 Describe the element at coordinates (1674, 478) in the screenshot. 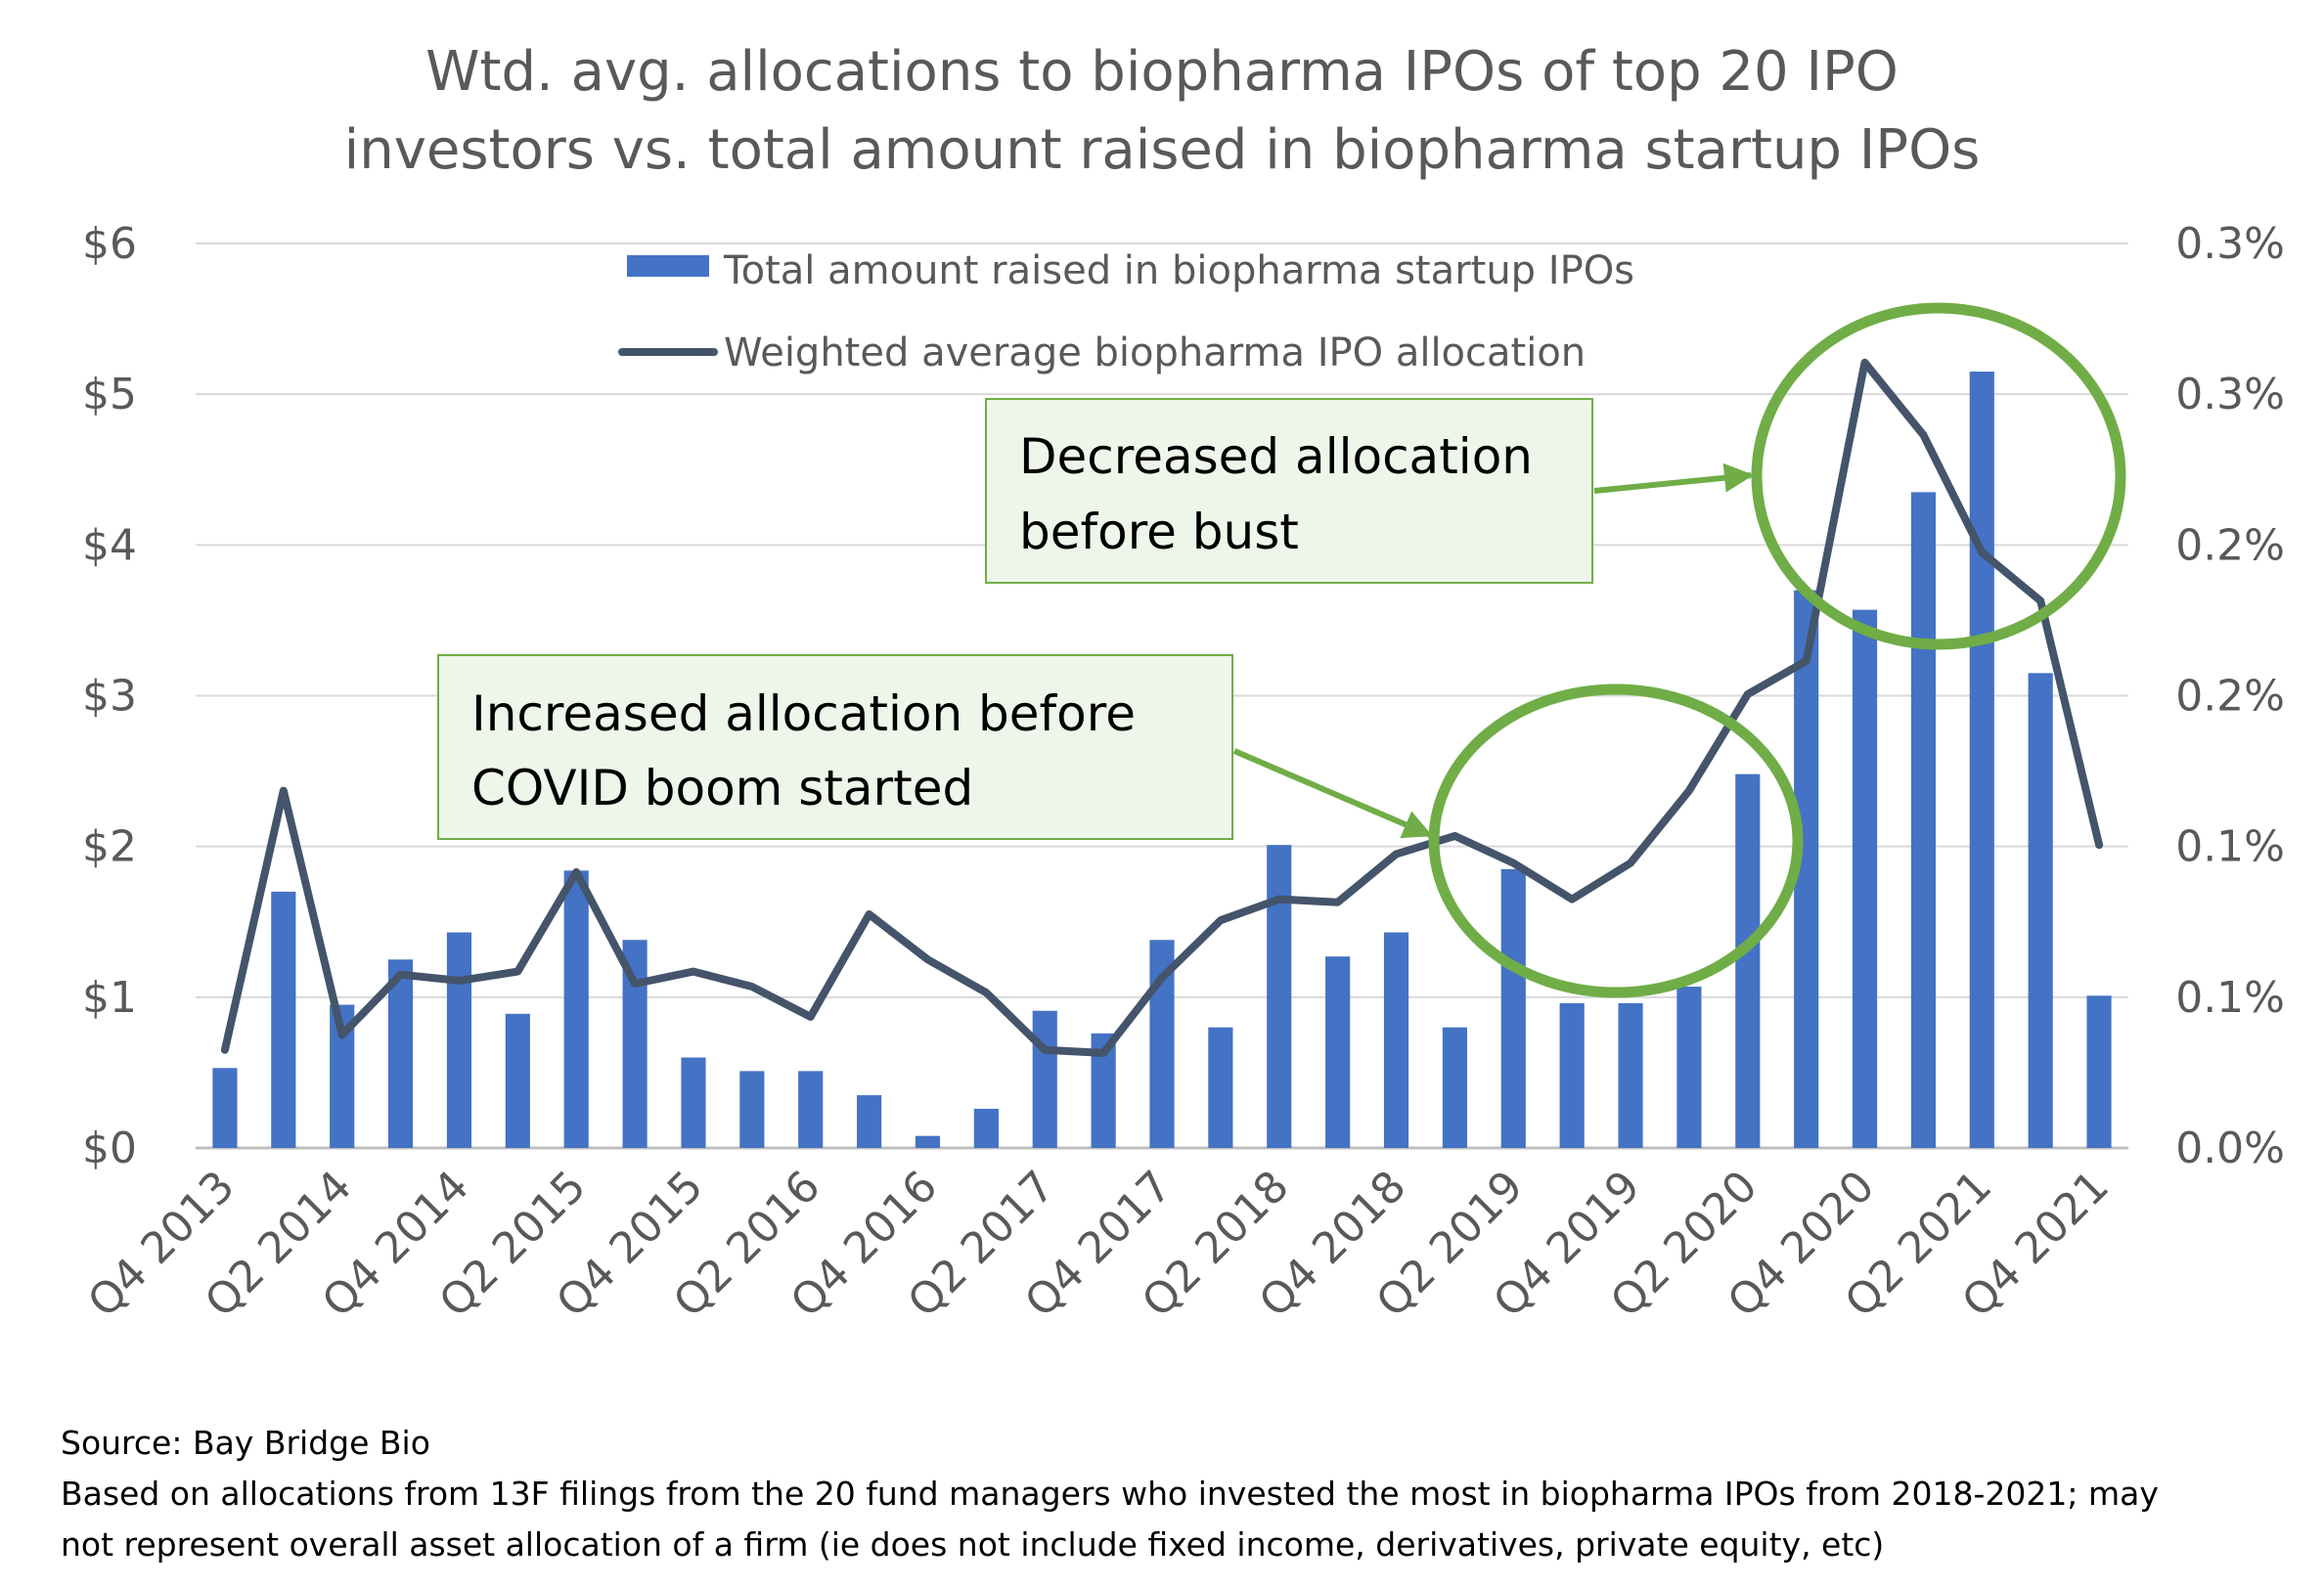

I see `annotation-decreased-arrow` at that location.